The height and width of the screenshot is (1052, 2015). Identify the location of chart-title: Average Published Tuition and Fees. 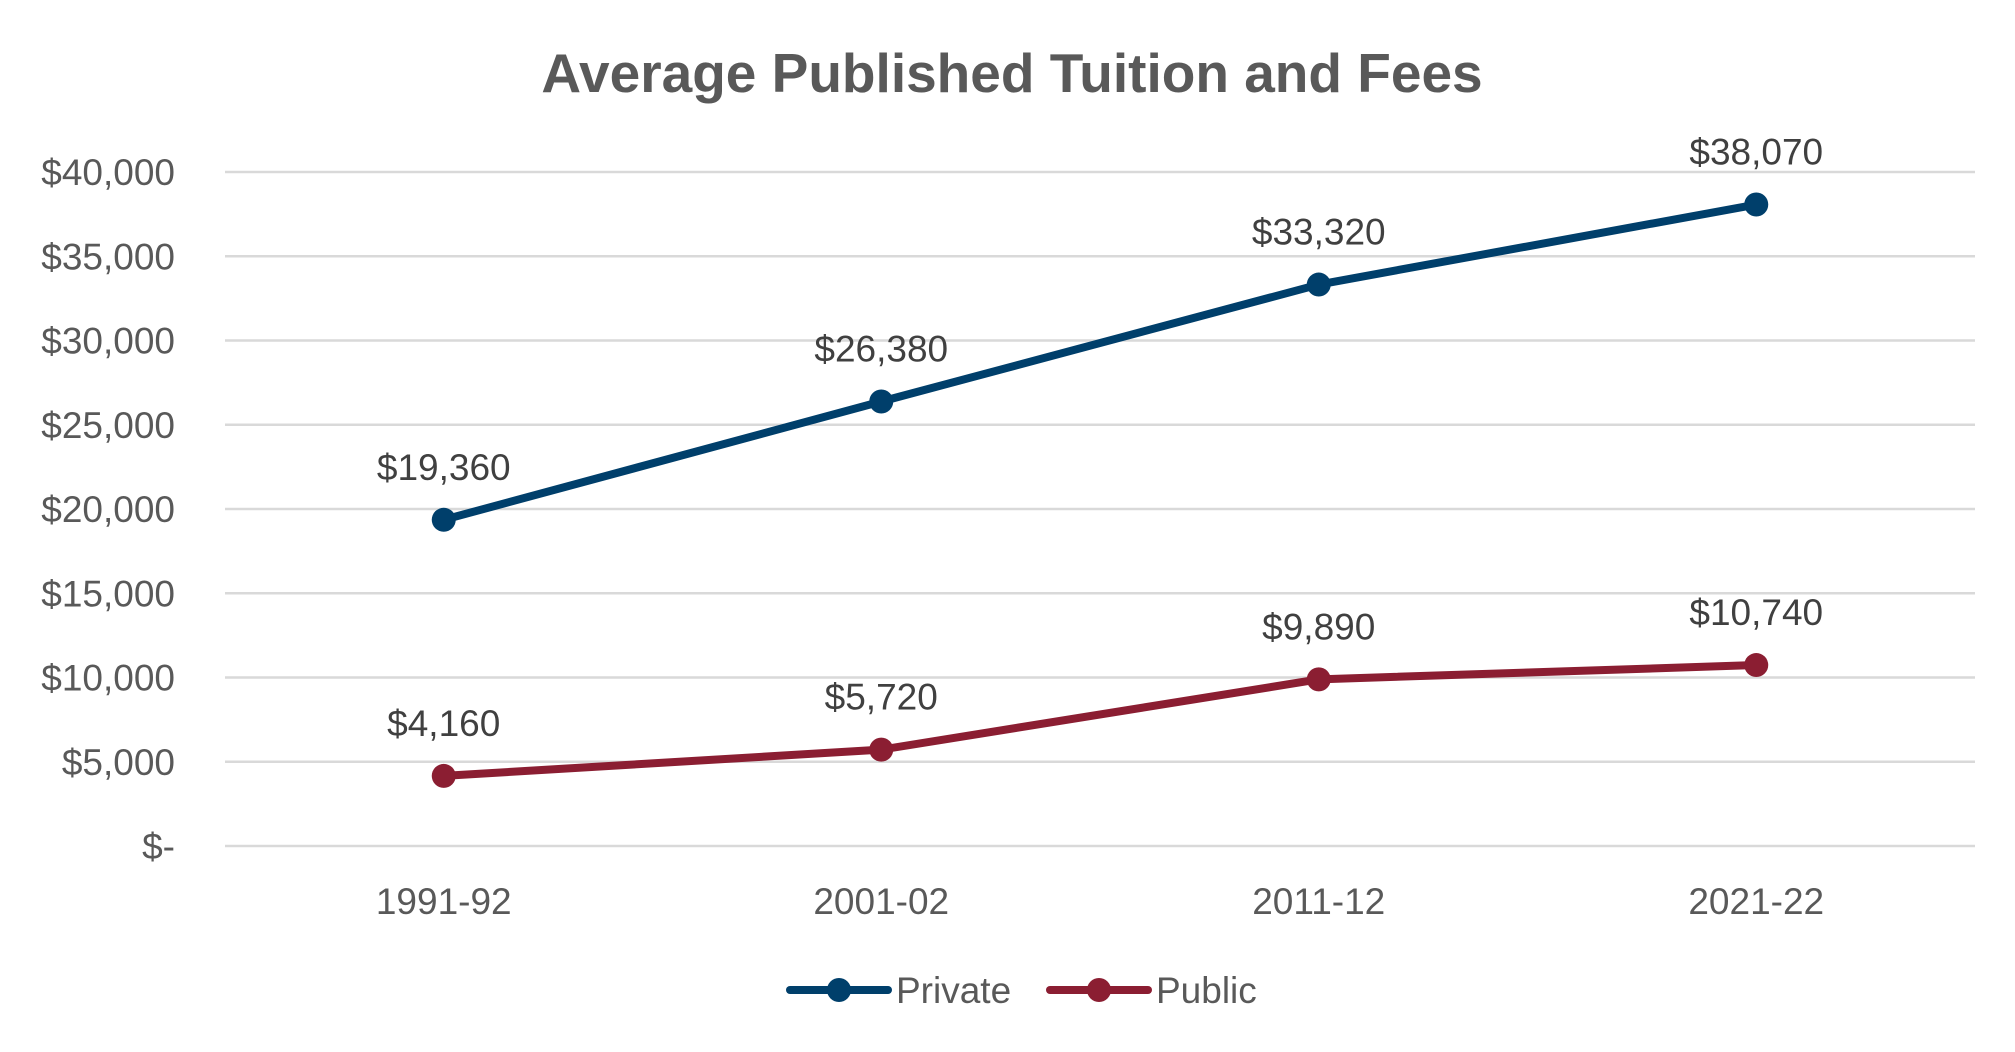
(1011, 73).